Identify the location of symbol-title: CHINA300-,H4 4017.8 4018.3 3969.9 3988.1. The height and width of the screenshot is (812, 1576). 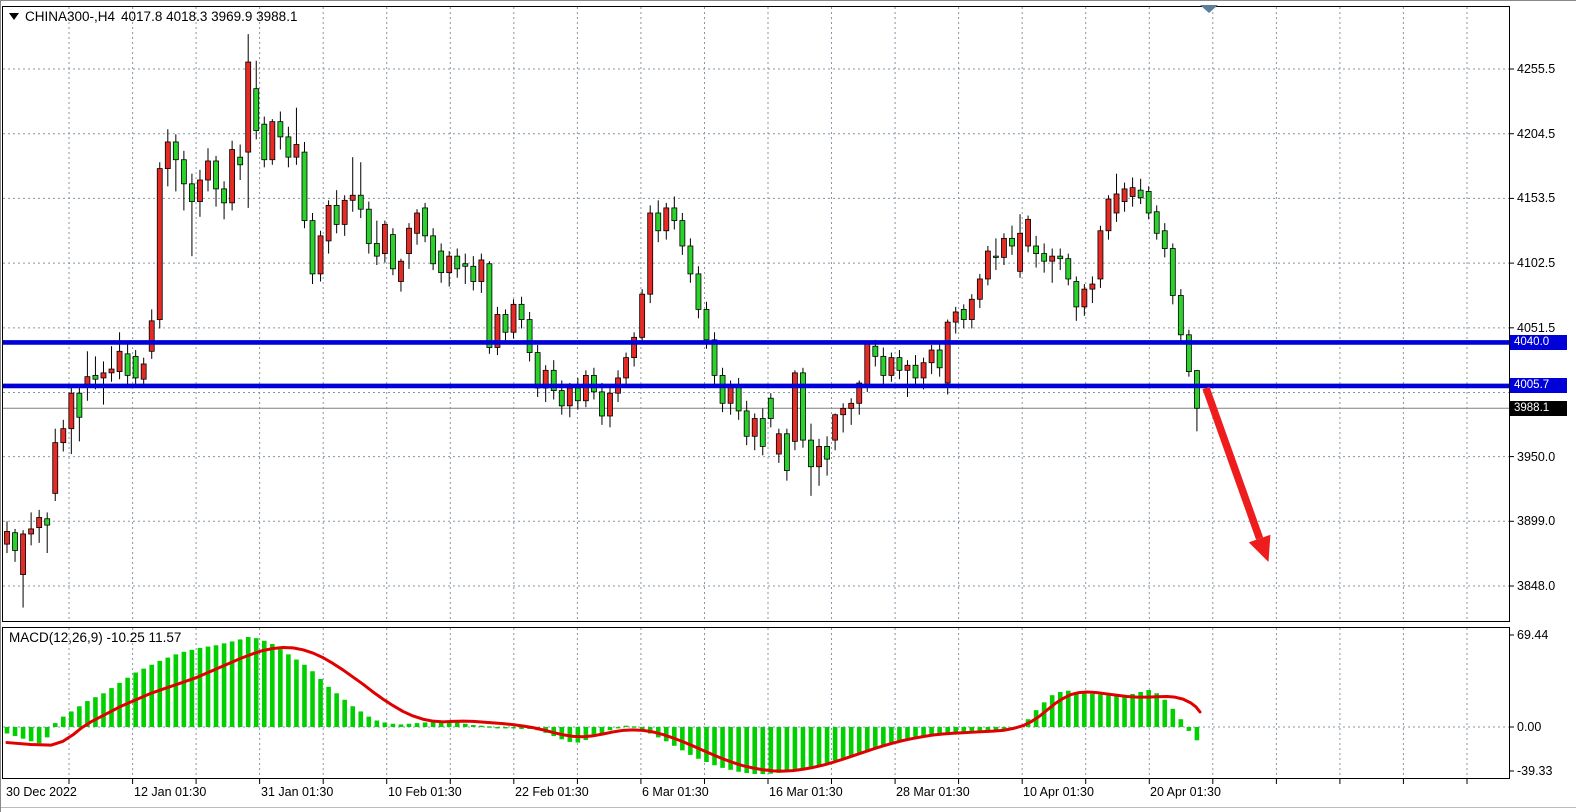
(153, 16).